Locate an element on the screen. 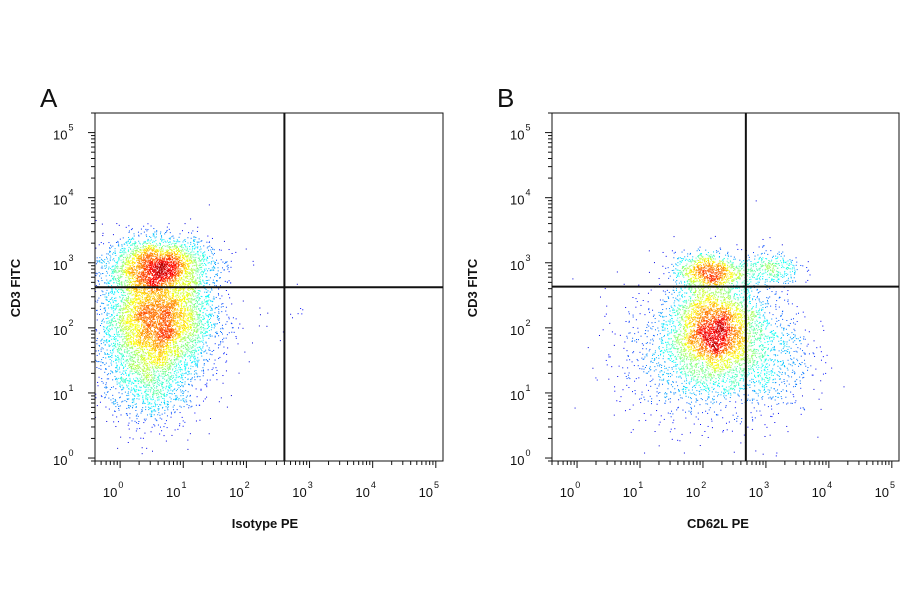 Image resolution: width=900 pixels, height=594 pixels. panel-a-y-axis-title: CD3 FITC is located at coordinates (15, 287).